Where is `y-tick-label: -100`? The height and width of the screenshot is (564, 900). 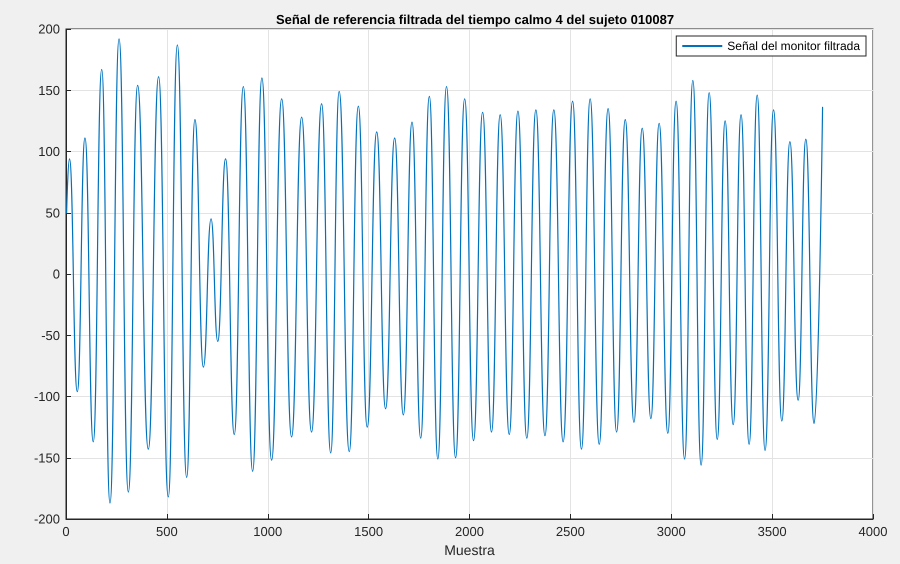 y-tick-label: -100 is located at coordinates (47, 396).